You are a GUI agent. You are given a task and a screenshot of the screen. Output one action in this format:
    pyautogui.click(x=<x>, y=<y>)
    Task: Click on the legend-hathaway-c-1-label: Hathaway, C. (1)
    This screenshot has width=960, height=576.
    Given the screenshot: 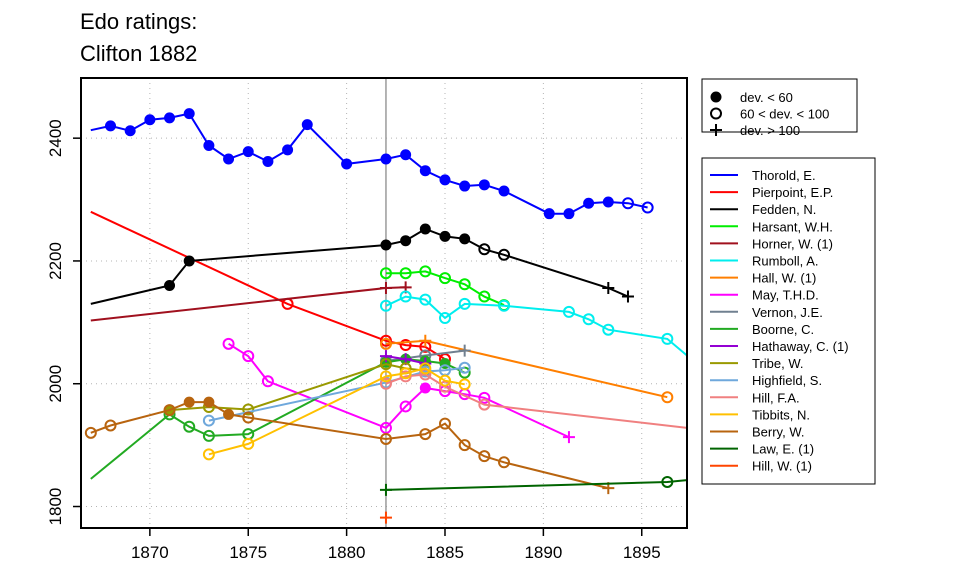 What is the action you would take?
    pyautogui.click(x=800, y=346)
    